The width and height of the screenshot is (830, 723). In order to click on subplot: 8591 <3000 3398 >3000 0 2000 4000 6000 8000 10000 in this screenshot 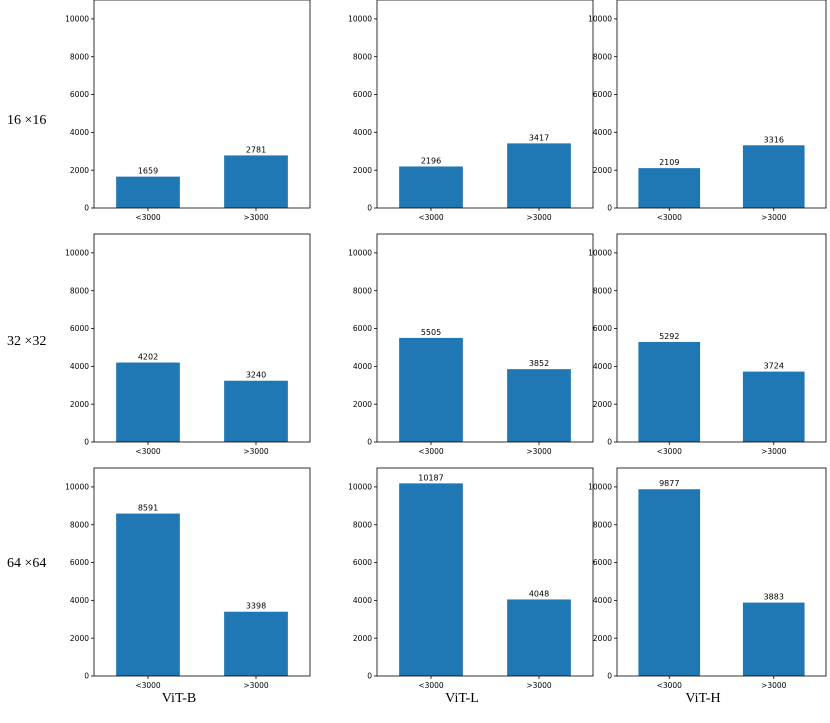, I will do `click(188, 578)`.